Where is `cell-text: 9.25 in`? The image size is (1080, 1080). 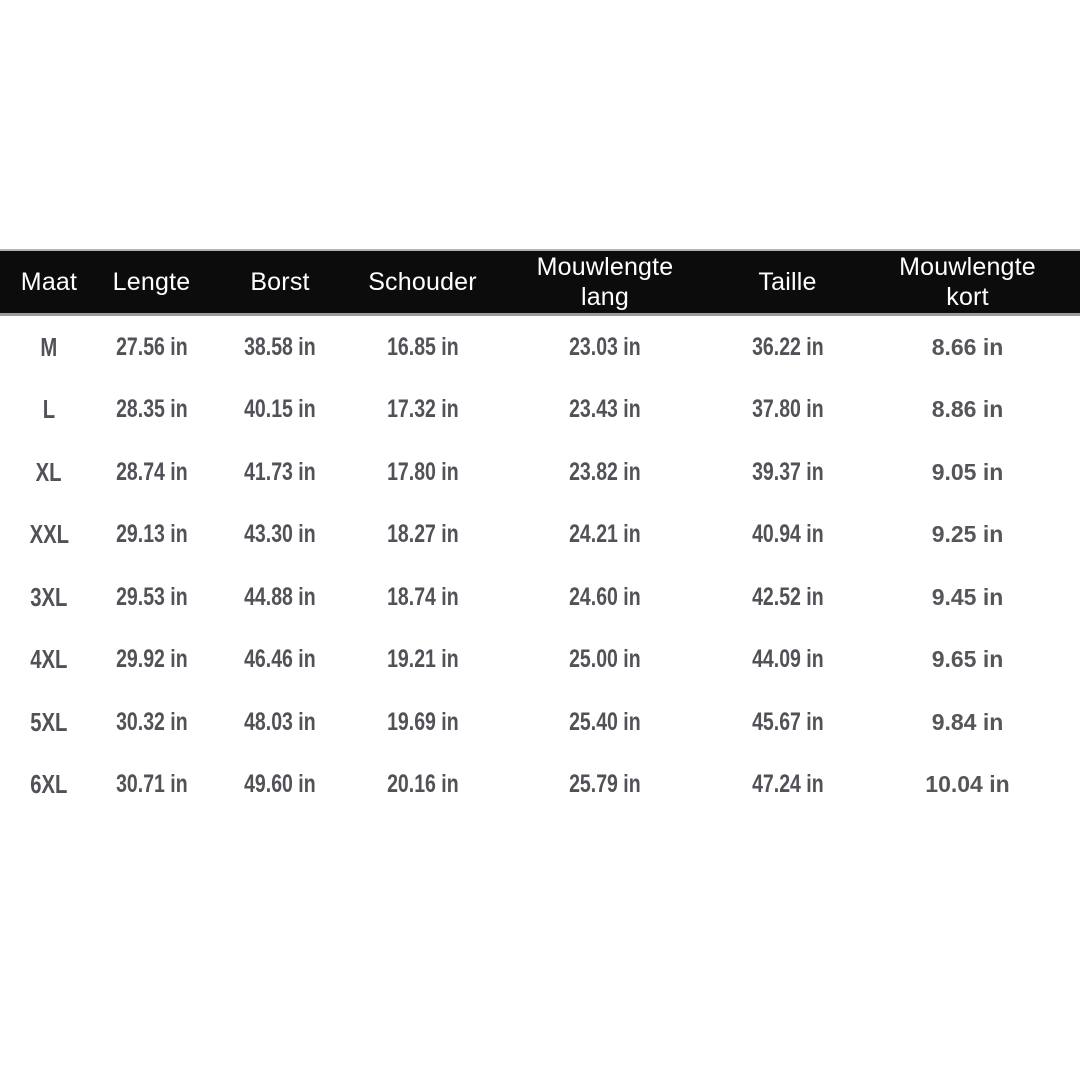
cell-text: 9.25 in is located at coordinates (967, 534).